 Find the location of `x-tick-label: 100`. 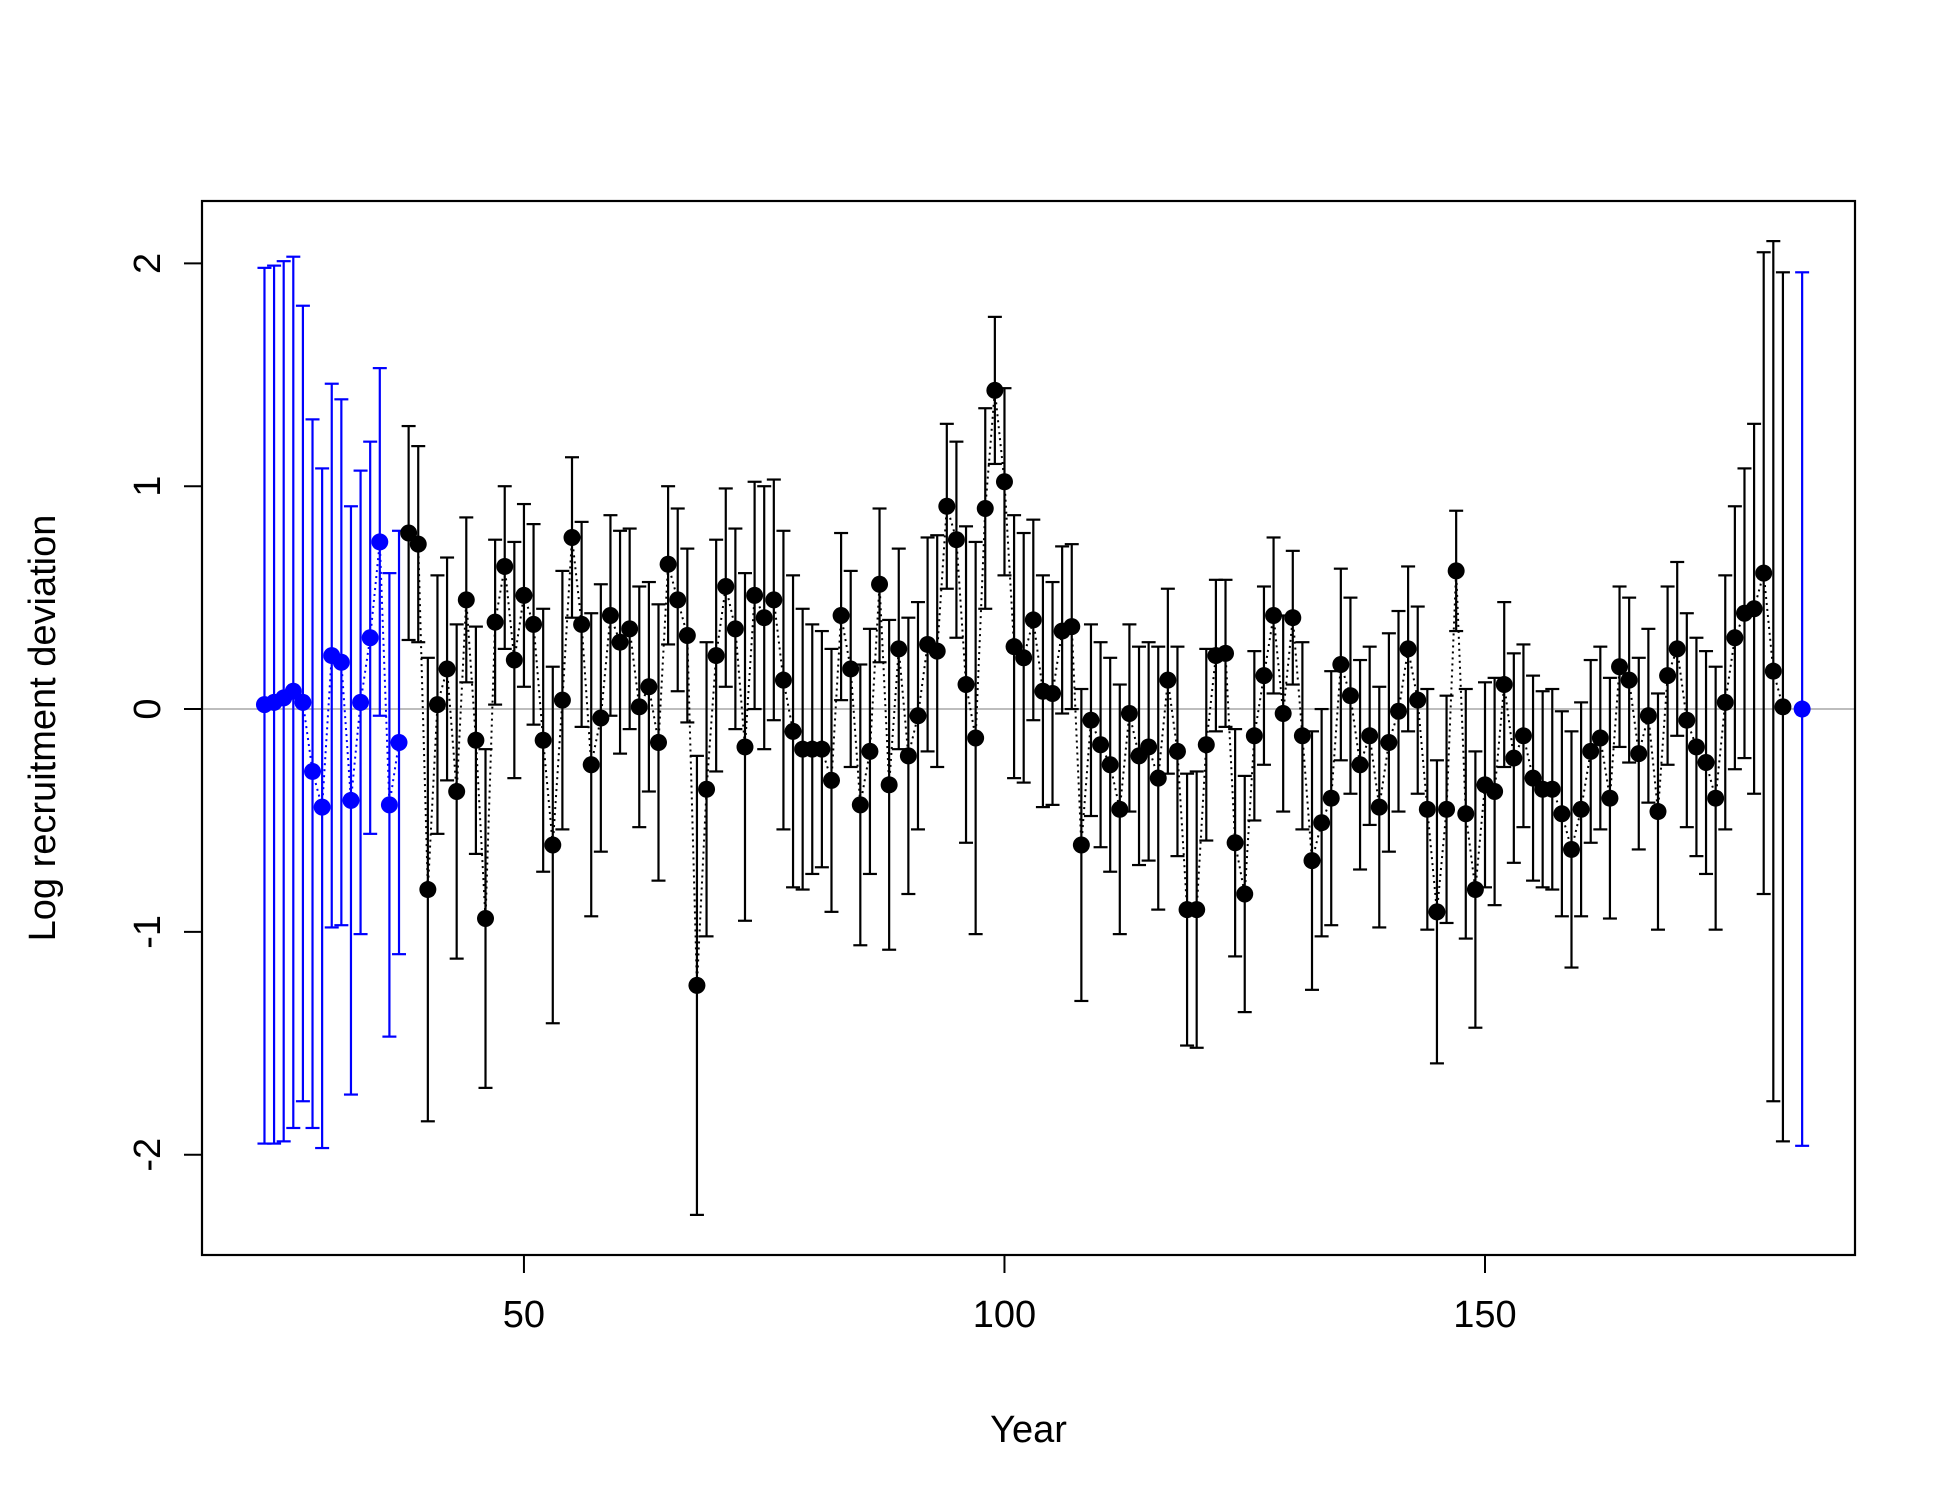

x-tick-label: 100 is located at coordinates (1004, 1315).